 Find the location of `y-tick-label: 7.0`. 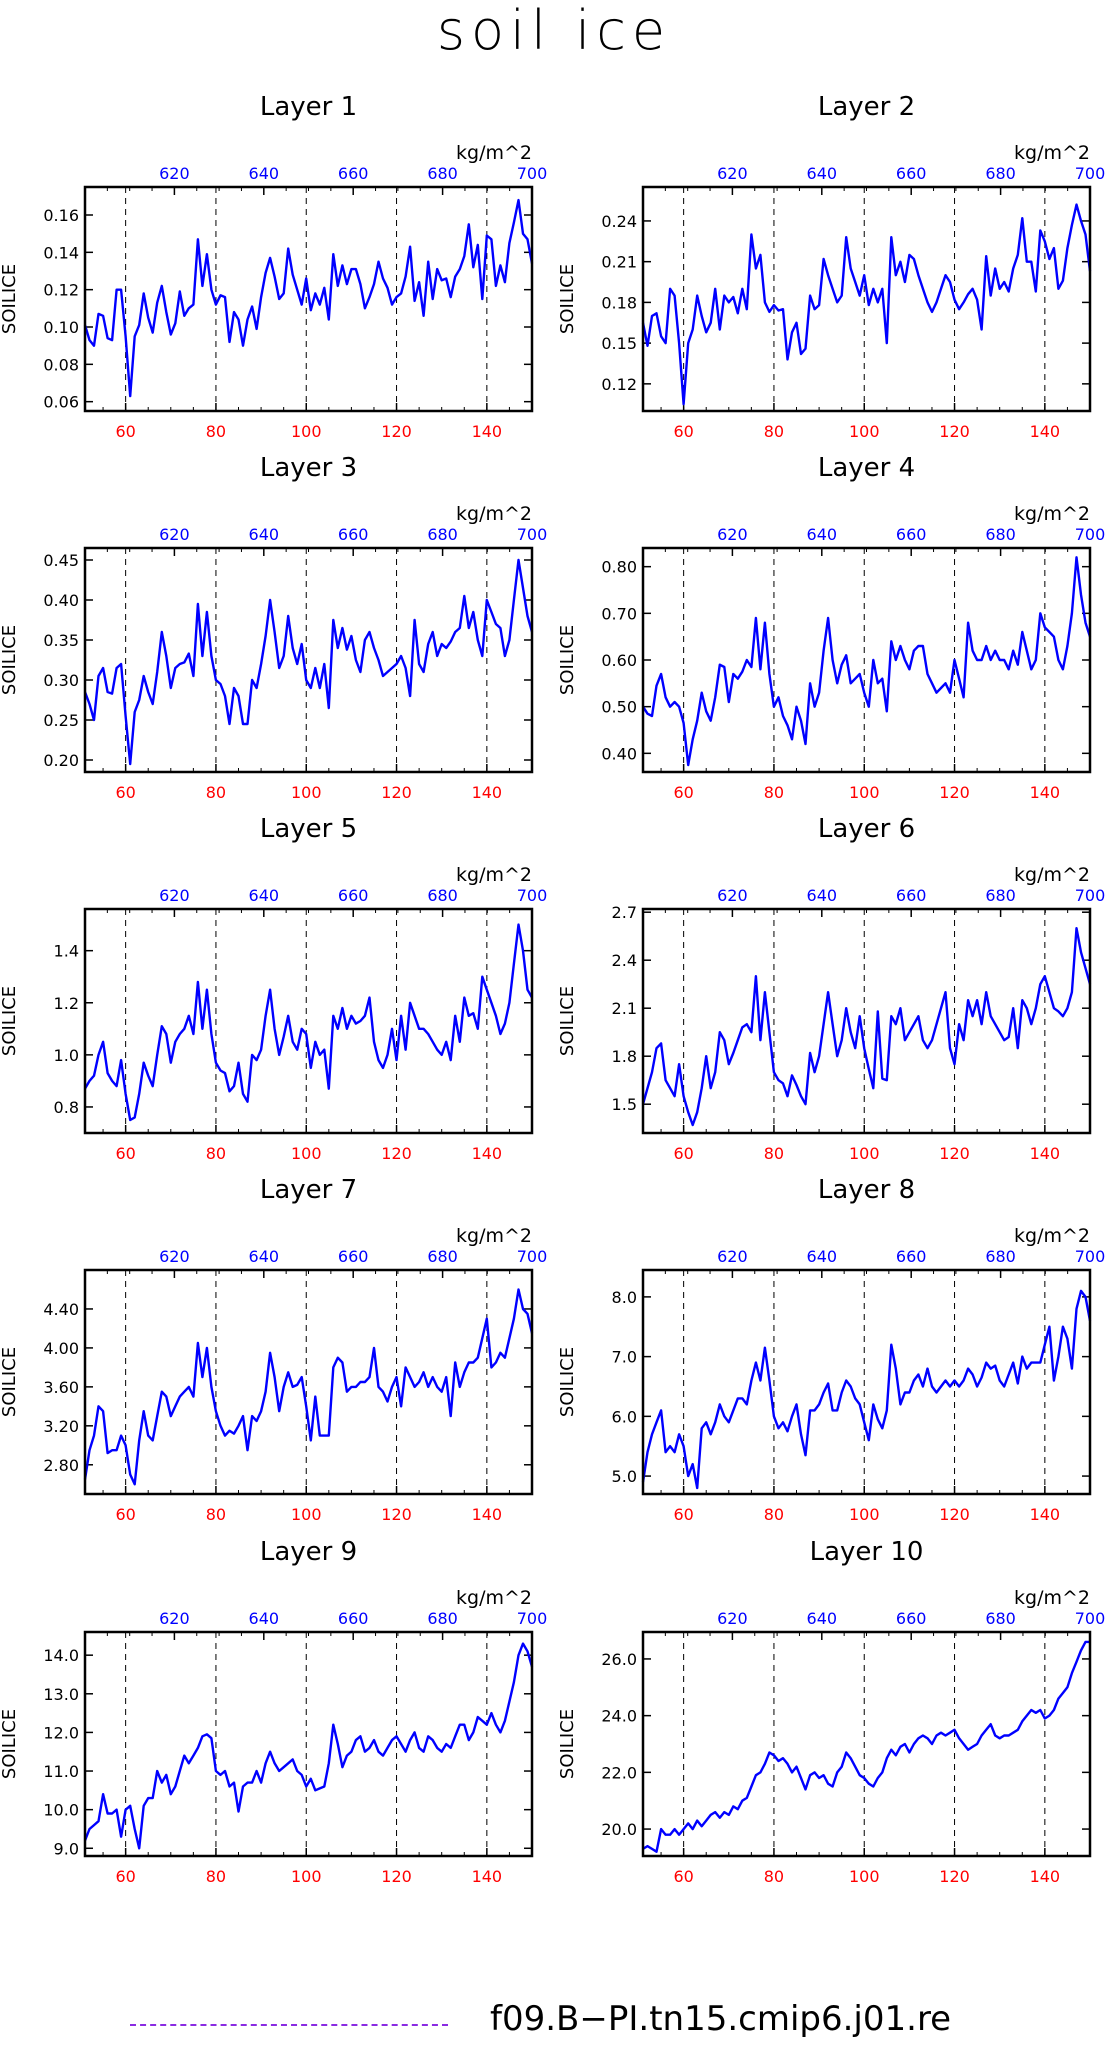

y-tick-label: 7.0 is located at coordinates (624, 1357).